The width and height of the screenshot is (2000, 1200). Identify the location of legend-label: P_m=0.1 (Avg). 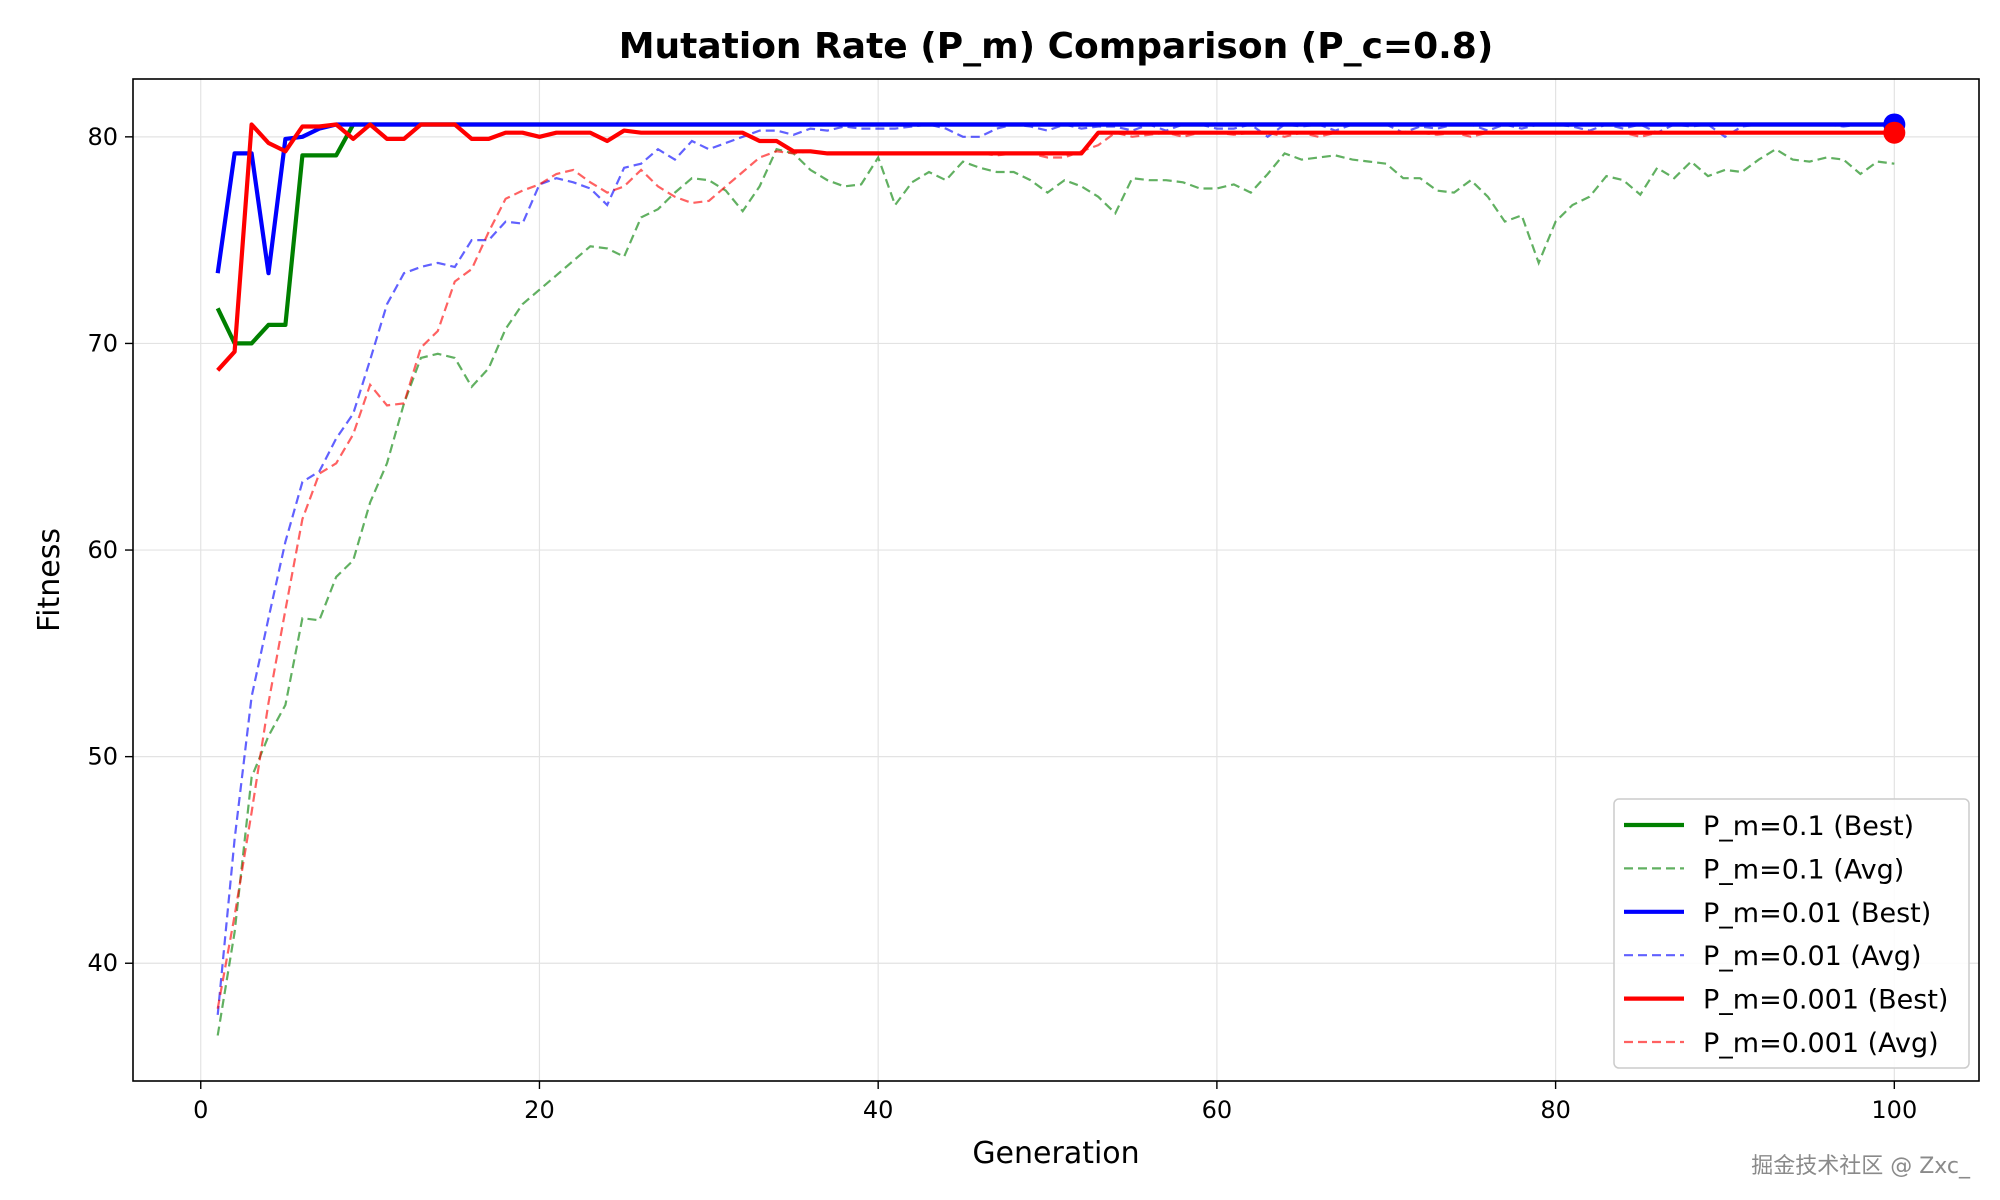
(1803, 869).